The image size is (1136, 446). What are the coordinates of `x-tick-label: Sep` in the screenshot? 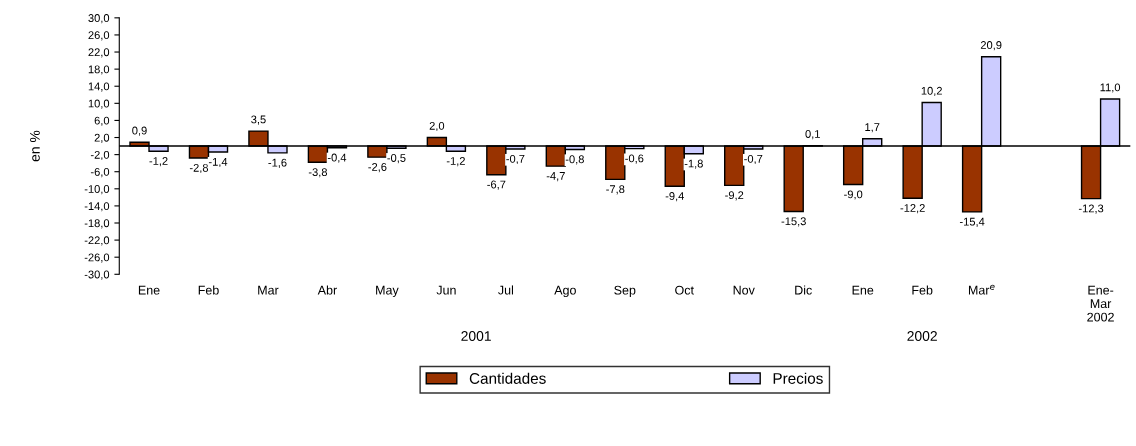 It's located at (625, 291).